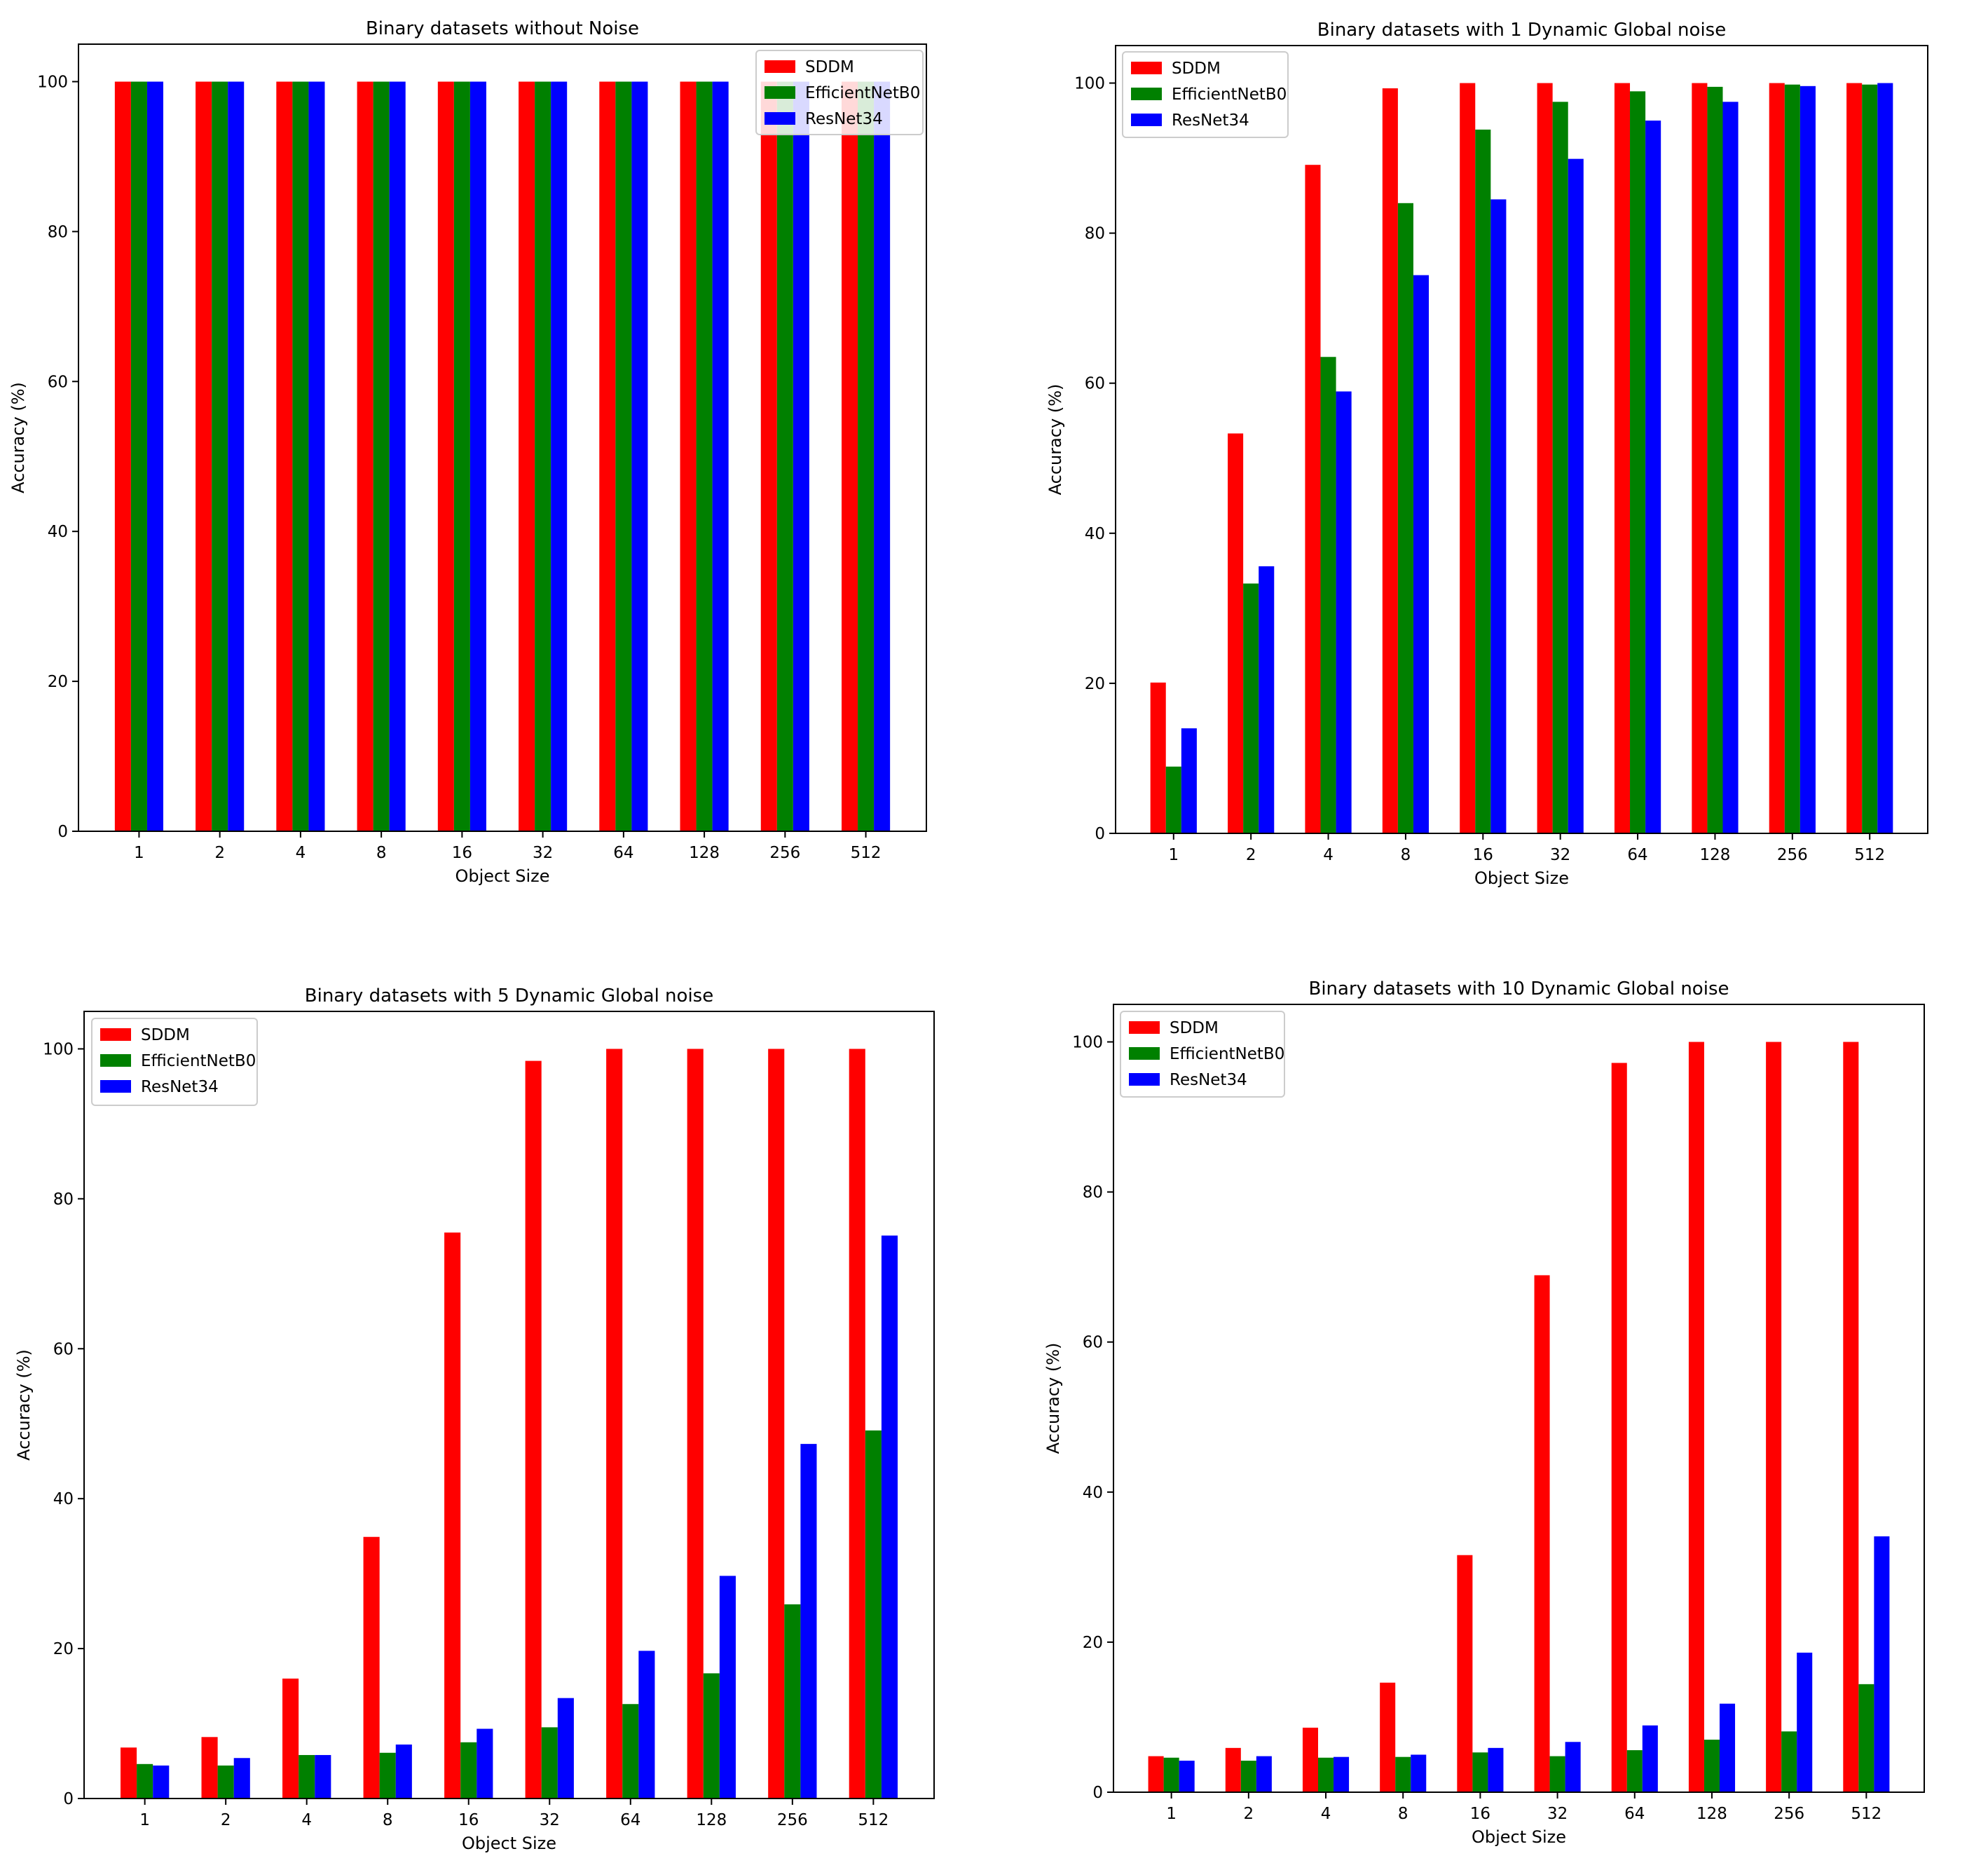  Describe the element at coordinates (301, 853) in the screenshot. I see `x-tick-label: 4` at that location.